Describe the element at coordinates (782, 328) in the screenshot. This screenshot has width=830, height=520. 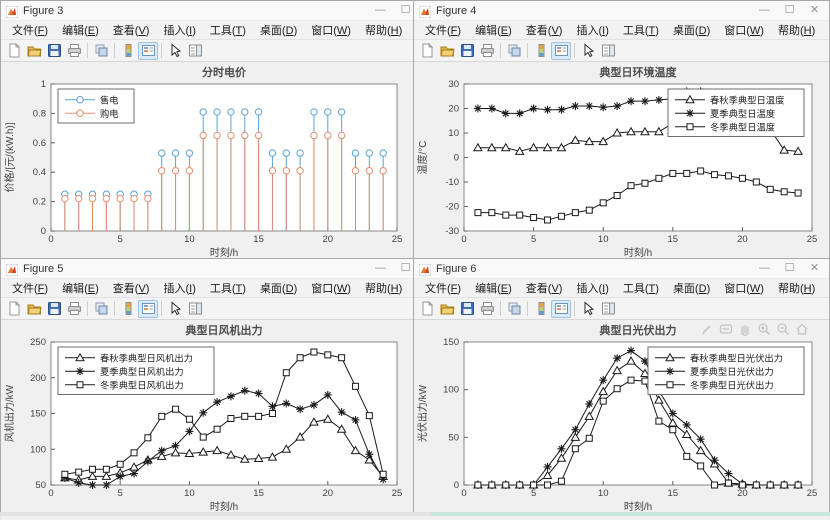
I see `zoom-out-icon` at that location.